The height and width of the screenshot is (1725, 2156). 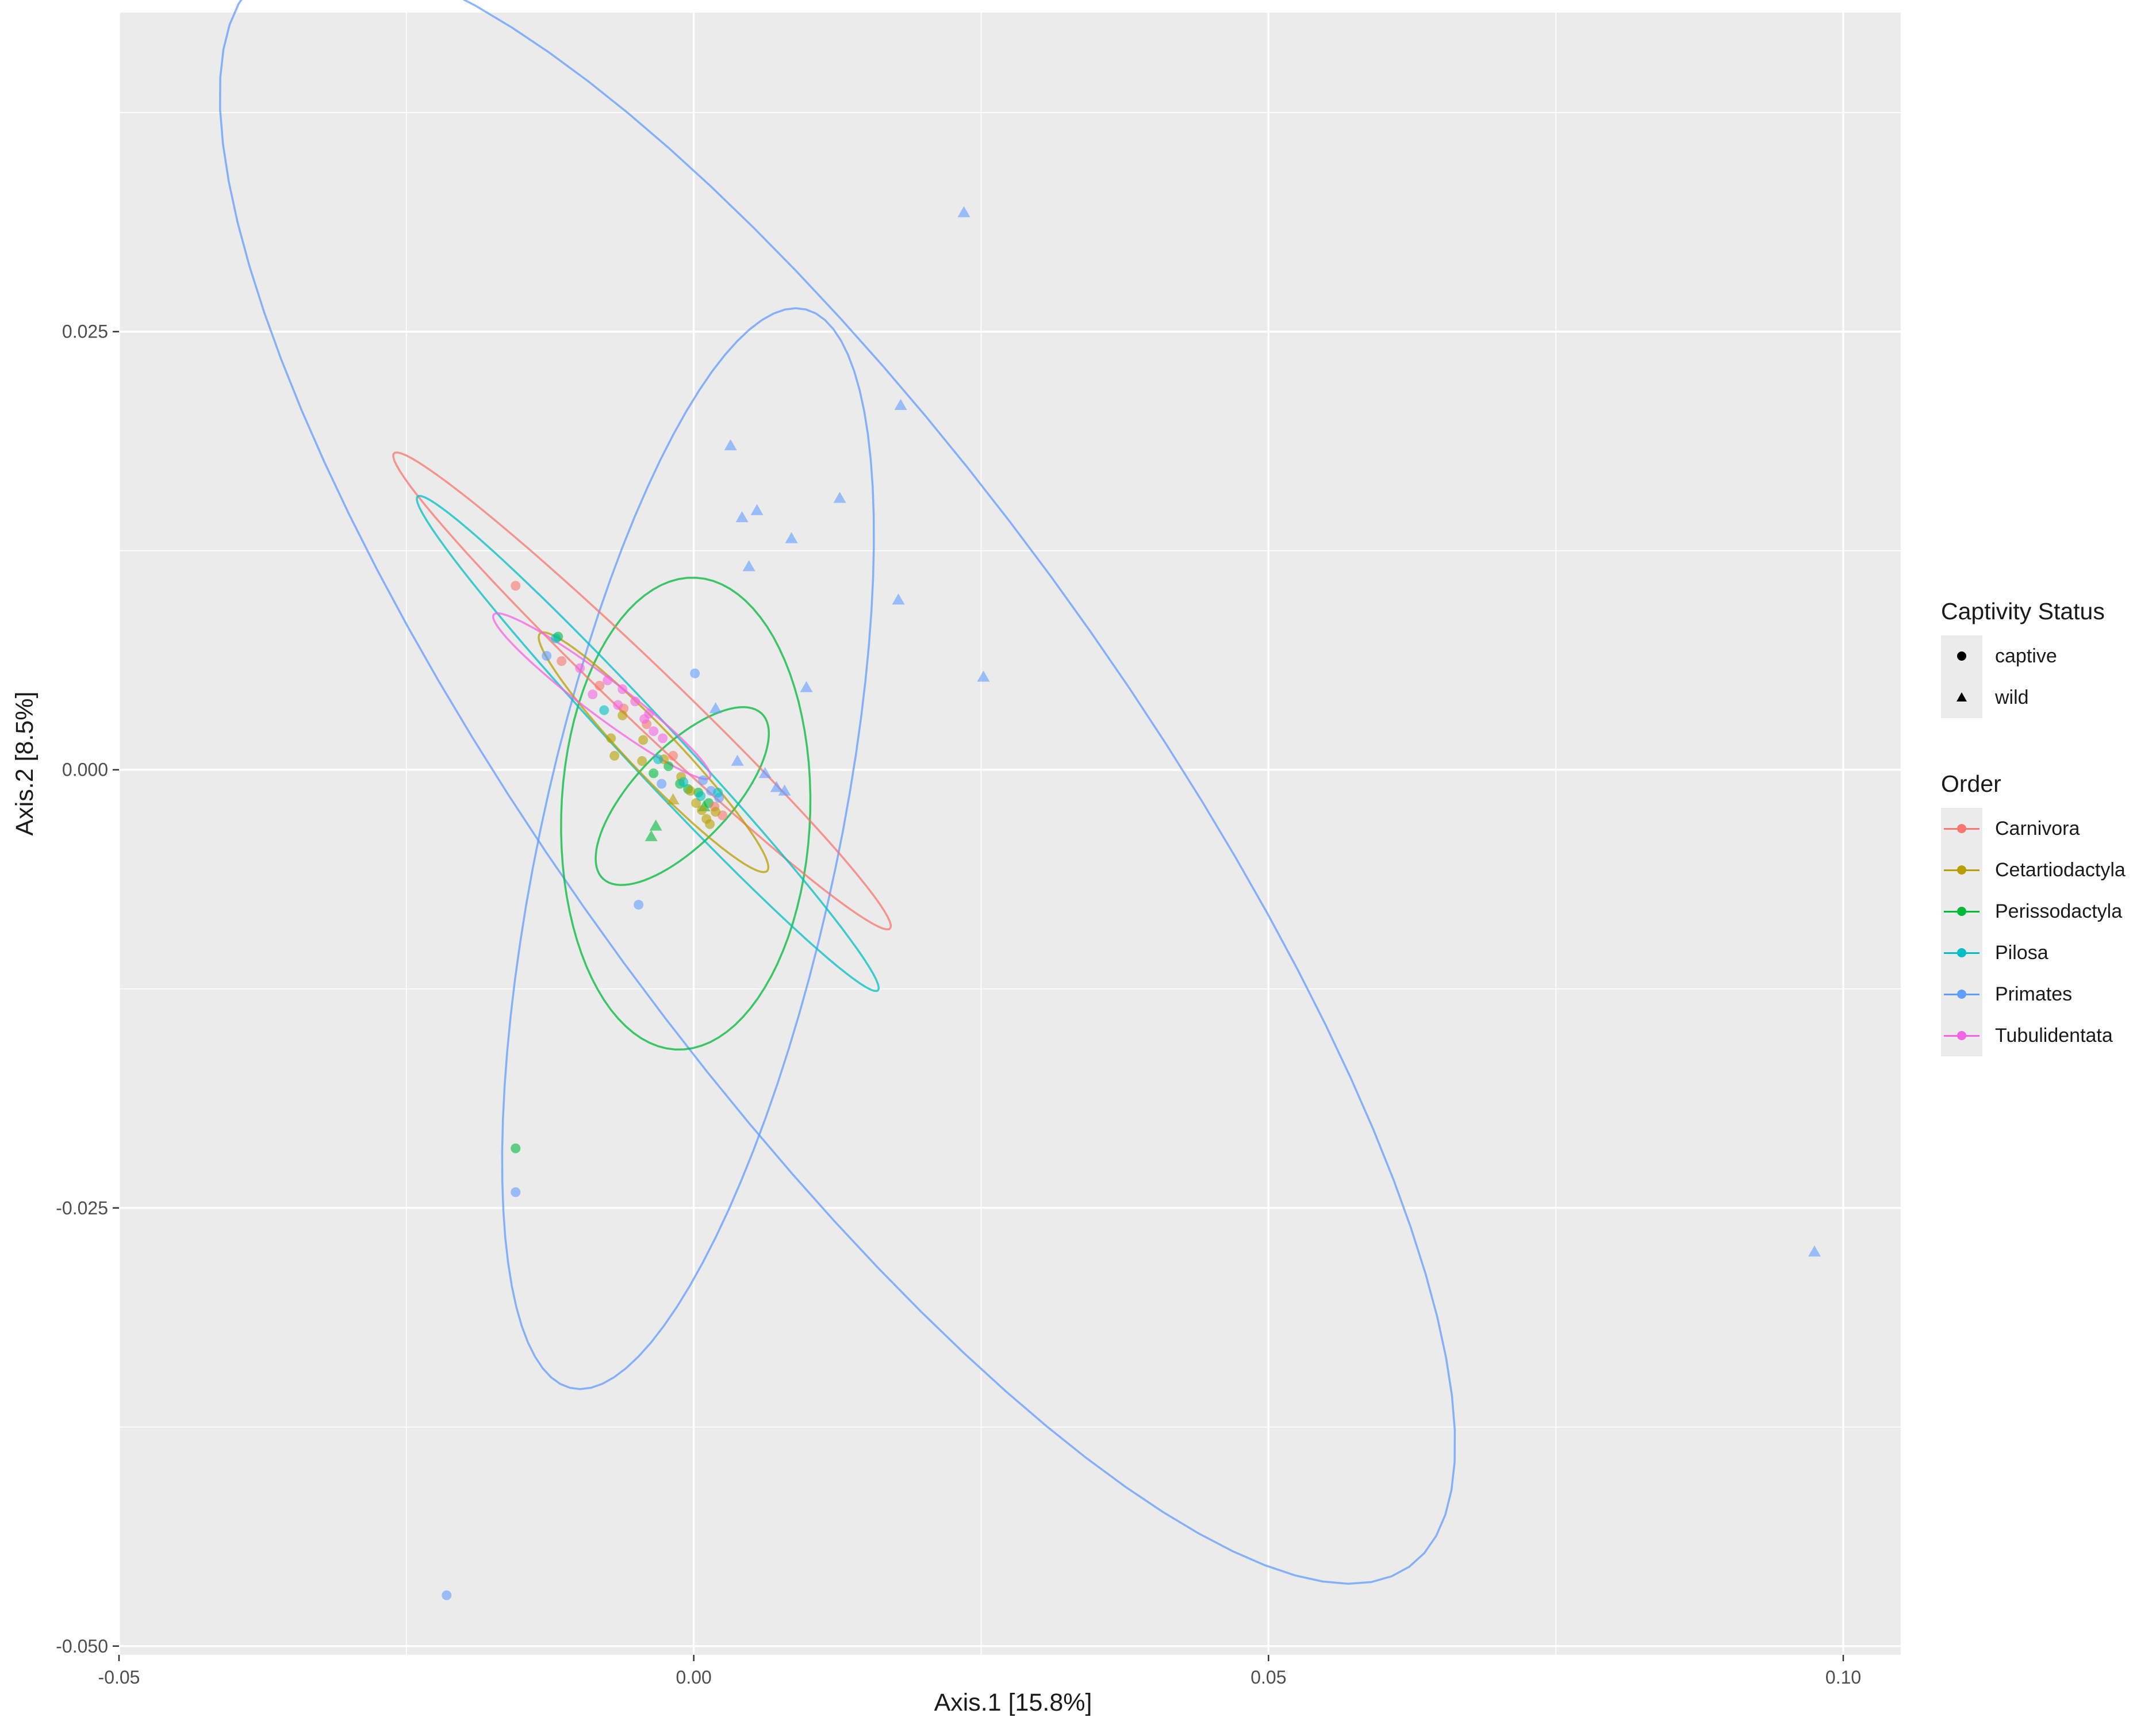 What do you see at coordinates (2021, 952) in the screenshot?
I see `legend-item-label: Pilosa` at bounding box center [2021, 952].